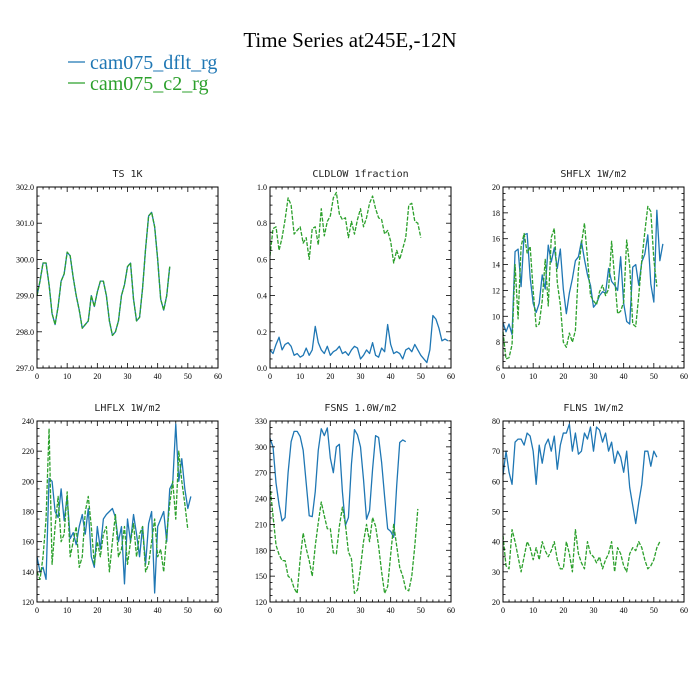  Describe the element at coordinates (112, 504) in the screenshot. I see `series-line-lhflx-cam075-c2-rg` at that location.